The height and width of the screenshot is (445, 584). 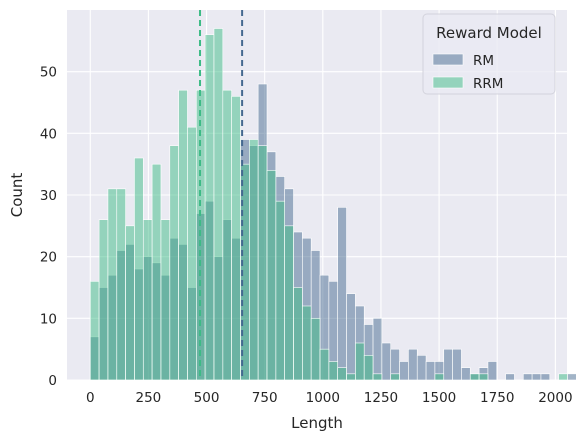 I want to click on x-axis-label: Length, so click(x=317, y=423).